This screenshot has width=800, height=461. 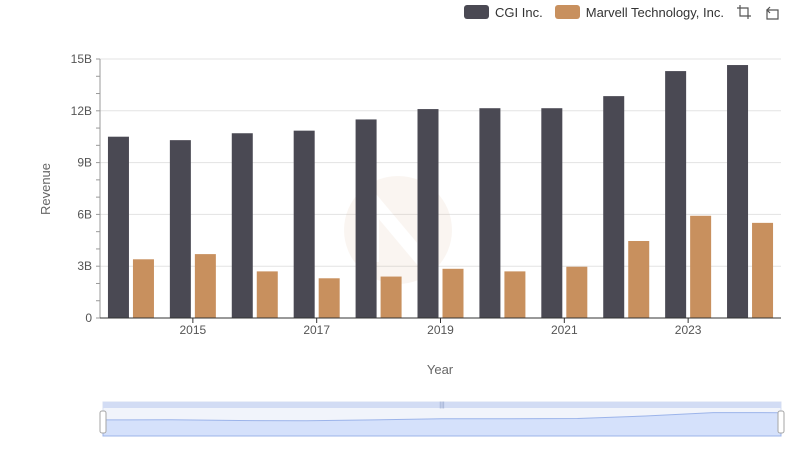 What do you see at coordinates (84, 163) in the screenshot?
I see `y-tick-label: 9B` at bounding box center [84, 163].